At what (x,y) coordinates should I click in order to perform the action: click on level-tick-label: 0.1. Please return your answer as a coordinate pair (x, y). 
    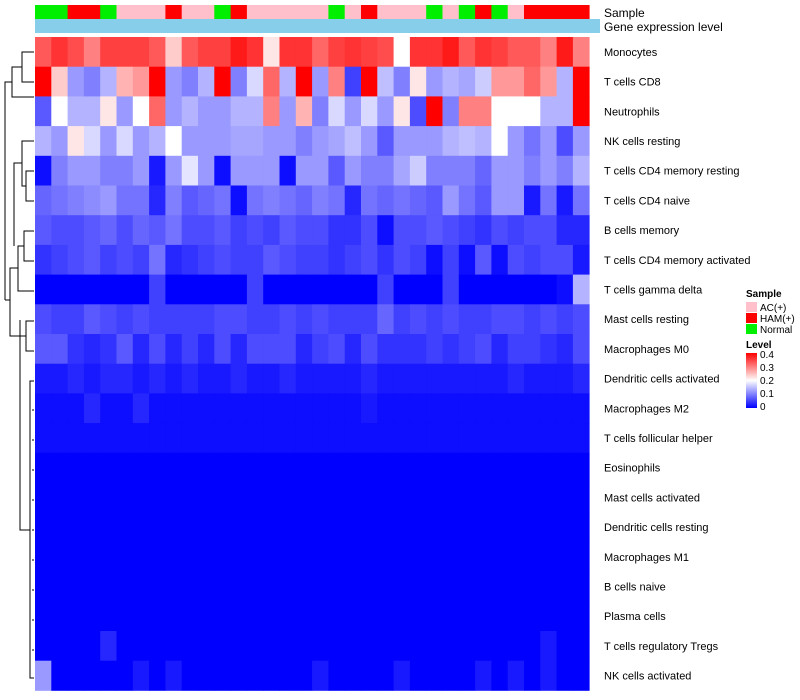
    Looking at the image, I should click on (767, 394).